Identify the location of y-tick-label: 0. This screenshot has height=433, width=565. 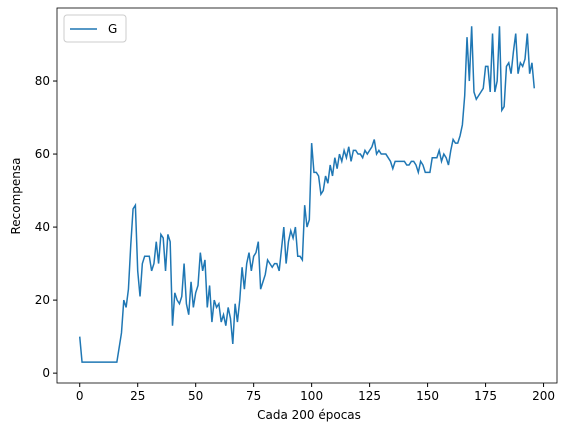
(46, 373).